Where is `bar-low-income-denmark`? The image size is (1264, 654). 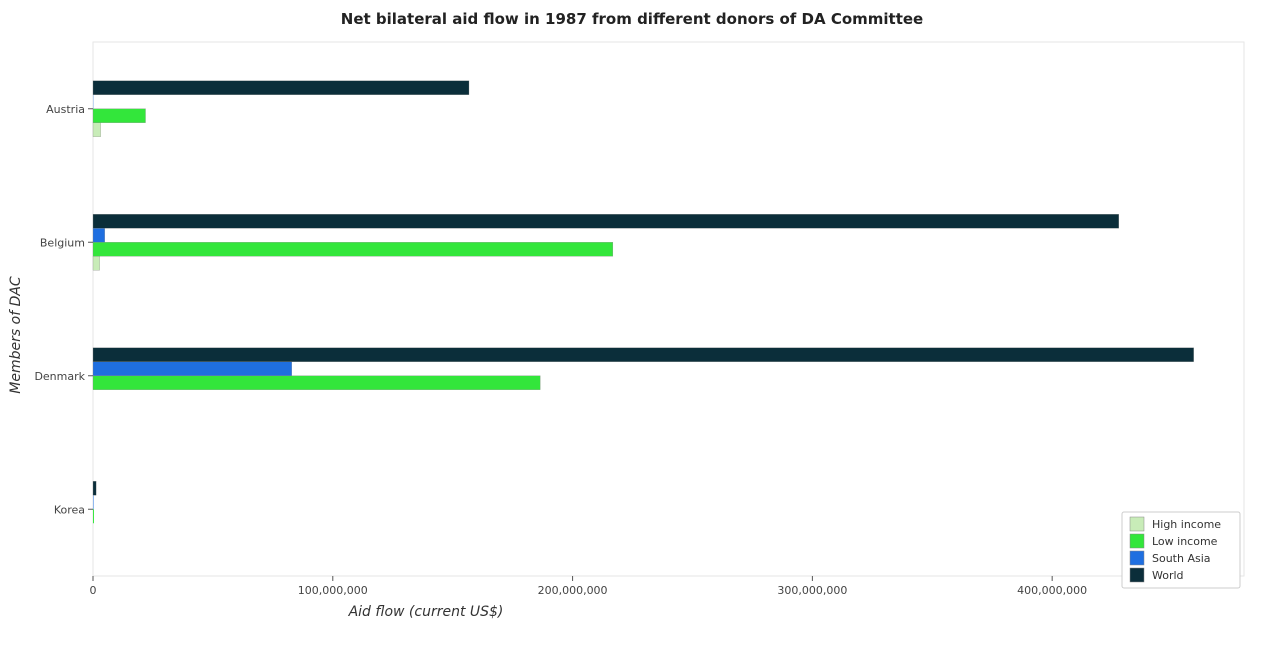
bar-low-income-denmark is located at coordinates (316, 383).